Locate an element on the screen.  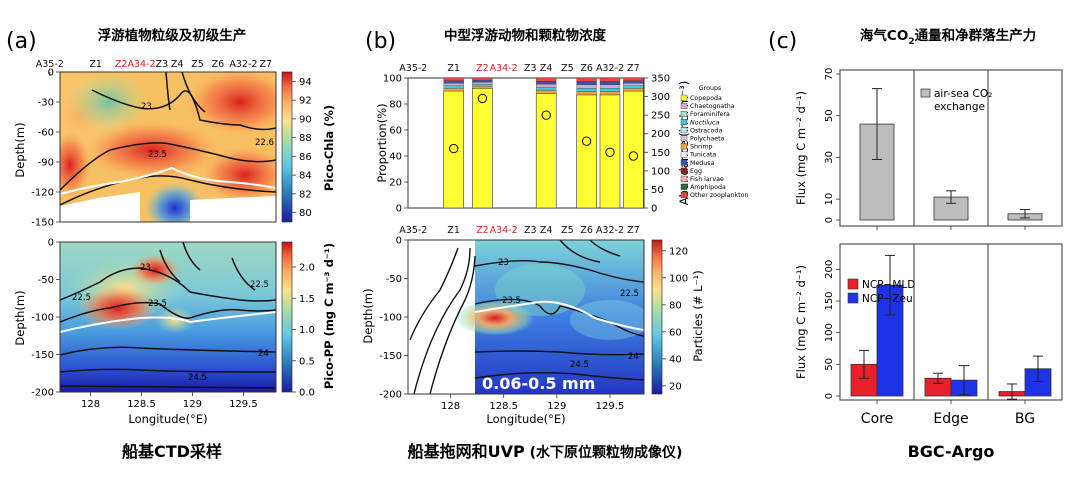
zoo-legend-label: Shrimp is located at coordinates (701, 147).